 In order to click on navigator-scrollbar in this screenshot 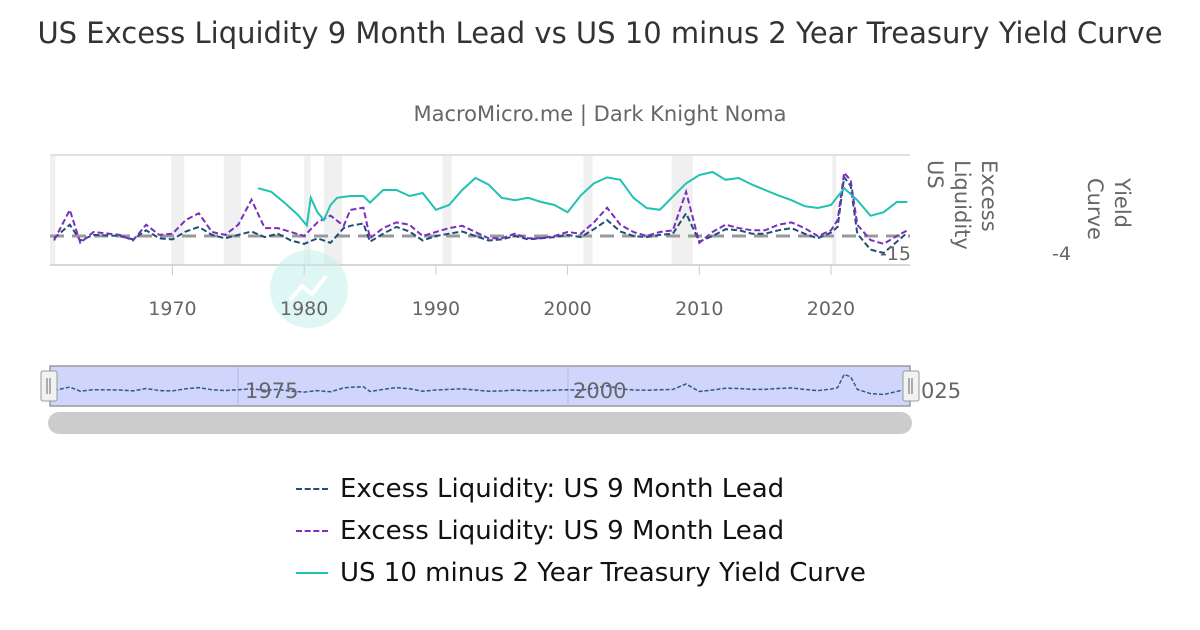, I will do `click(480, 423)`.